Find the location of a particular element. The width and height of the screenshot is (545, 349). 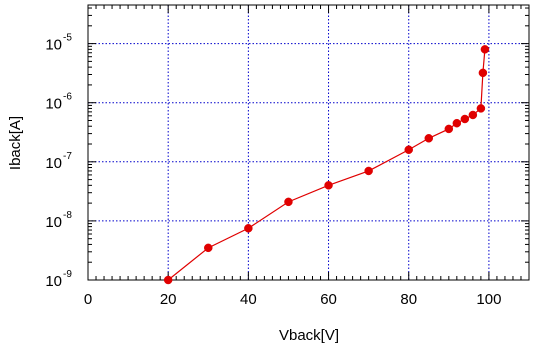

y-tick-label: 10 -6 is located at coordinates (58, 102).